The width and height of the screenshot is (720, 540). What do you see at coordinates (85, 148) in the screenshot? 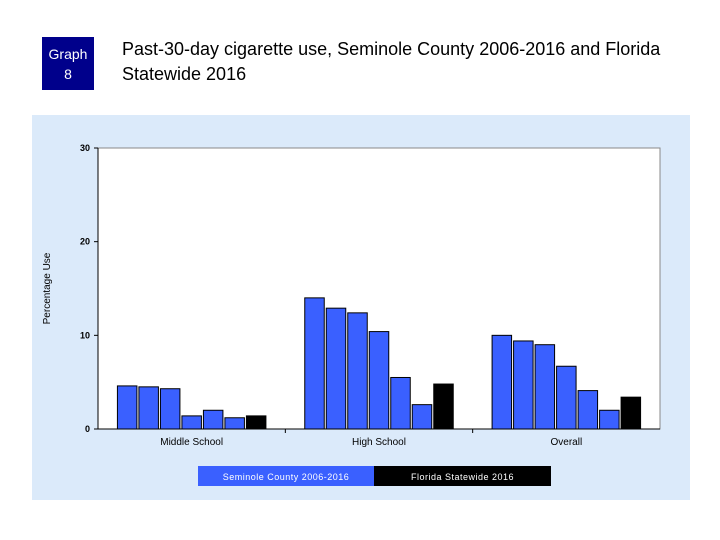
I see `y-tick-label: 30` at bounding box center [85, 148].